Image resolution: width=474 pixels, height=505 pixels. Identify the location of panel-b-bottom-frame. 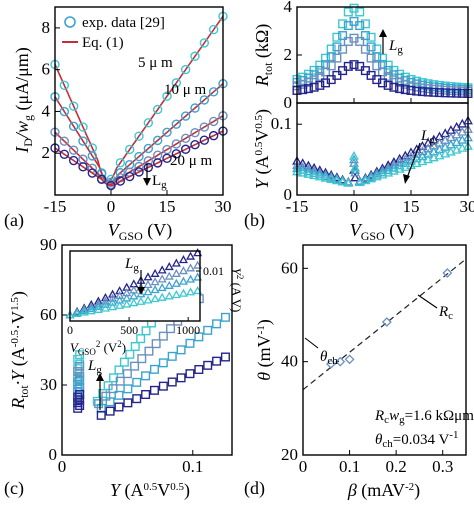
(382, 149).